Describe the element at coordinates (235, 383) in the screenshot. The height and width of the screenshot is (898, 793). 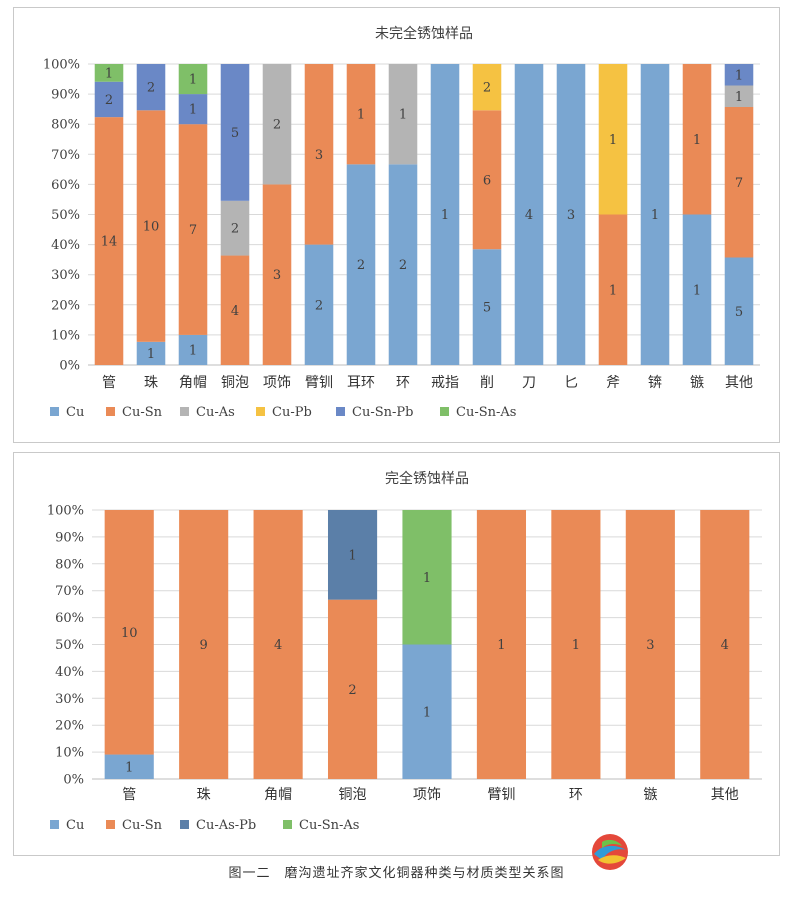
I see `incomplete-category-label: 铜泡` at that location.